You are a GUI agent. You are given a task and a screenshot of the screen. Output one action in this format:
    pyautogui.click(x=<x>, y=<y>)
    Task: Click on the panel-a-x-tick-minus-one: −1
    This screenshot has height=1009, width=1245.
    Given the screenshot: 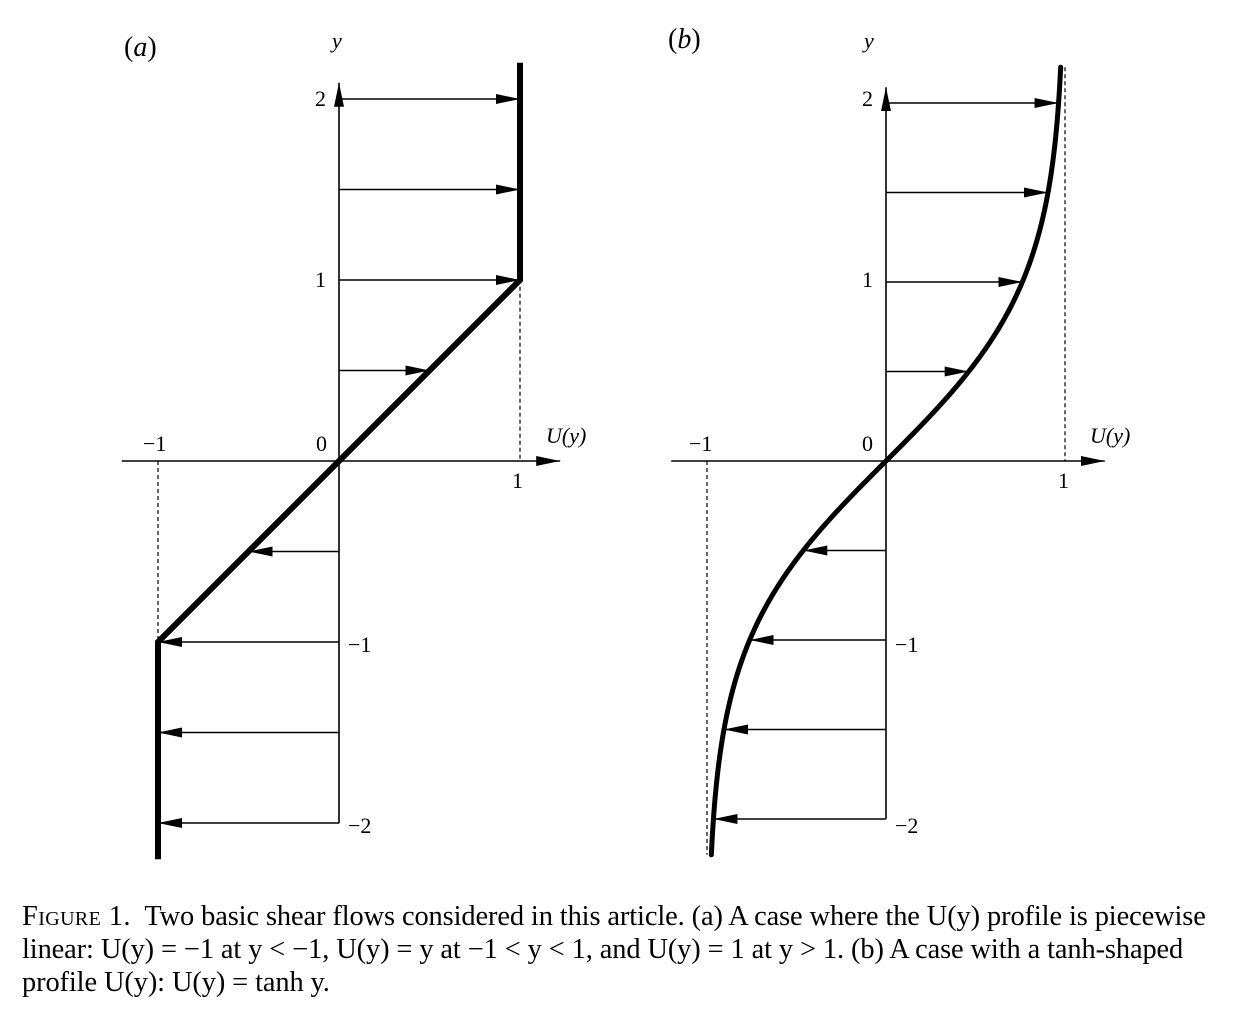 What is the action you would take?
    pyautogui.click(x=154, y=443)
    